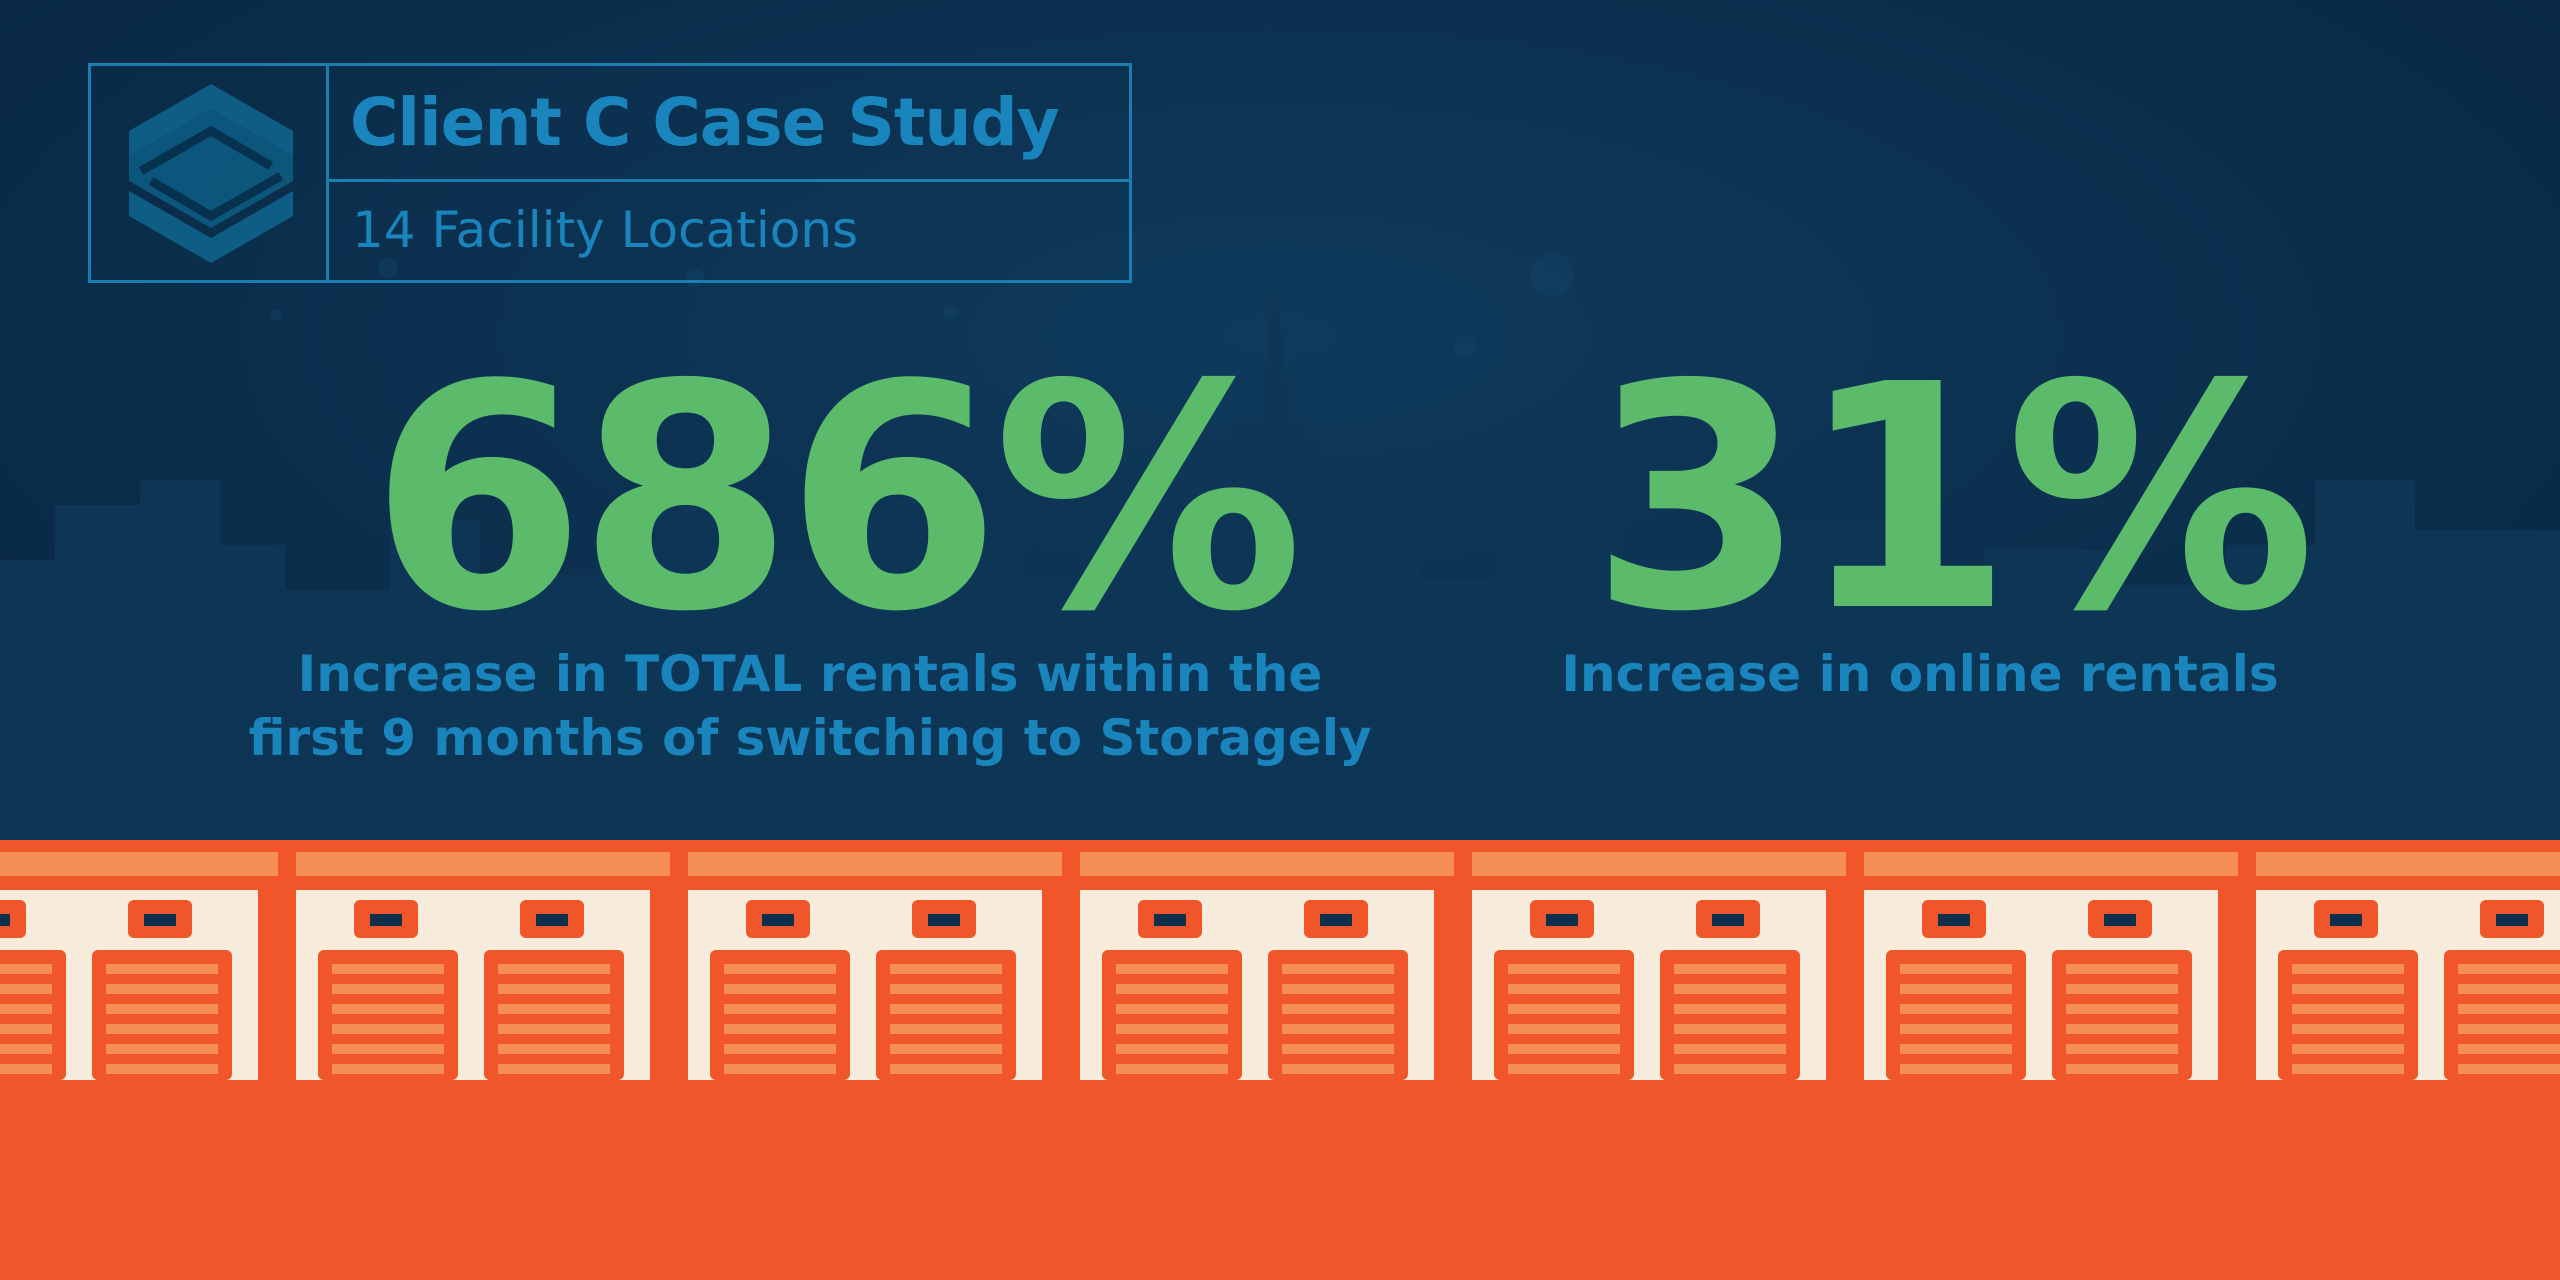 The height and width of the screenshot is (1280, 2560). I want to click on online-rentals-caption-line1: Increase in online rentals, so click(1920, 674).